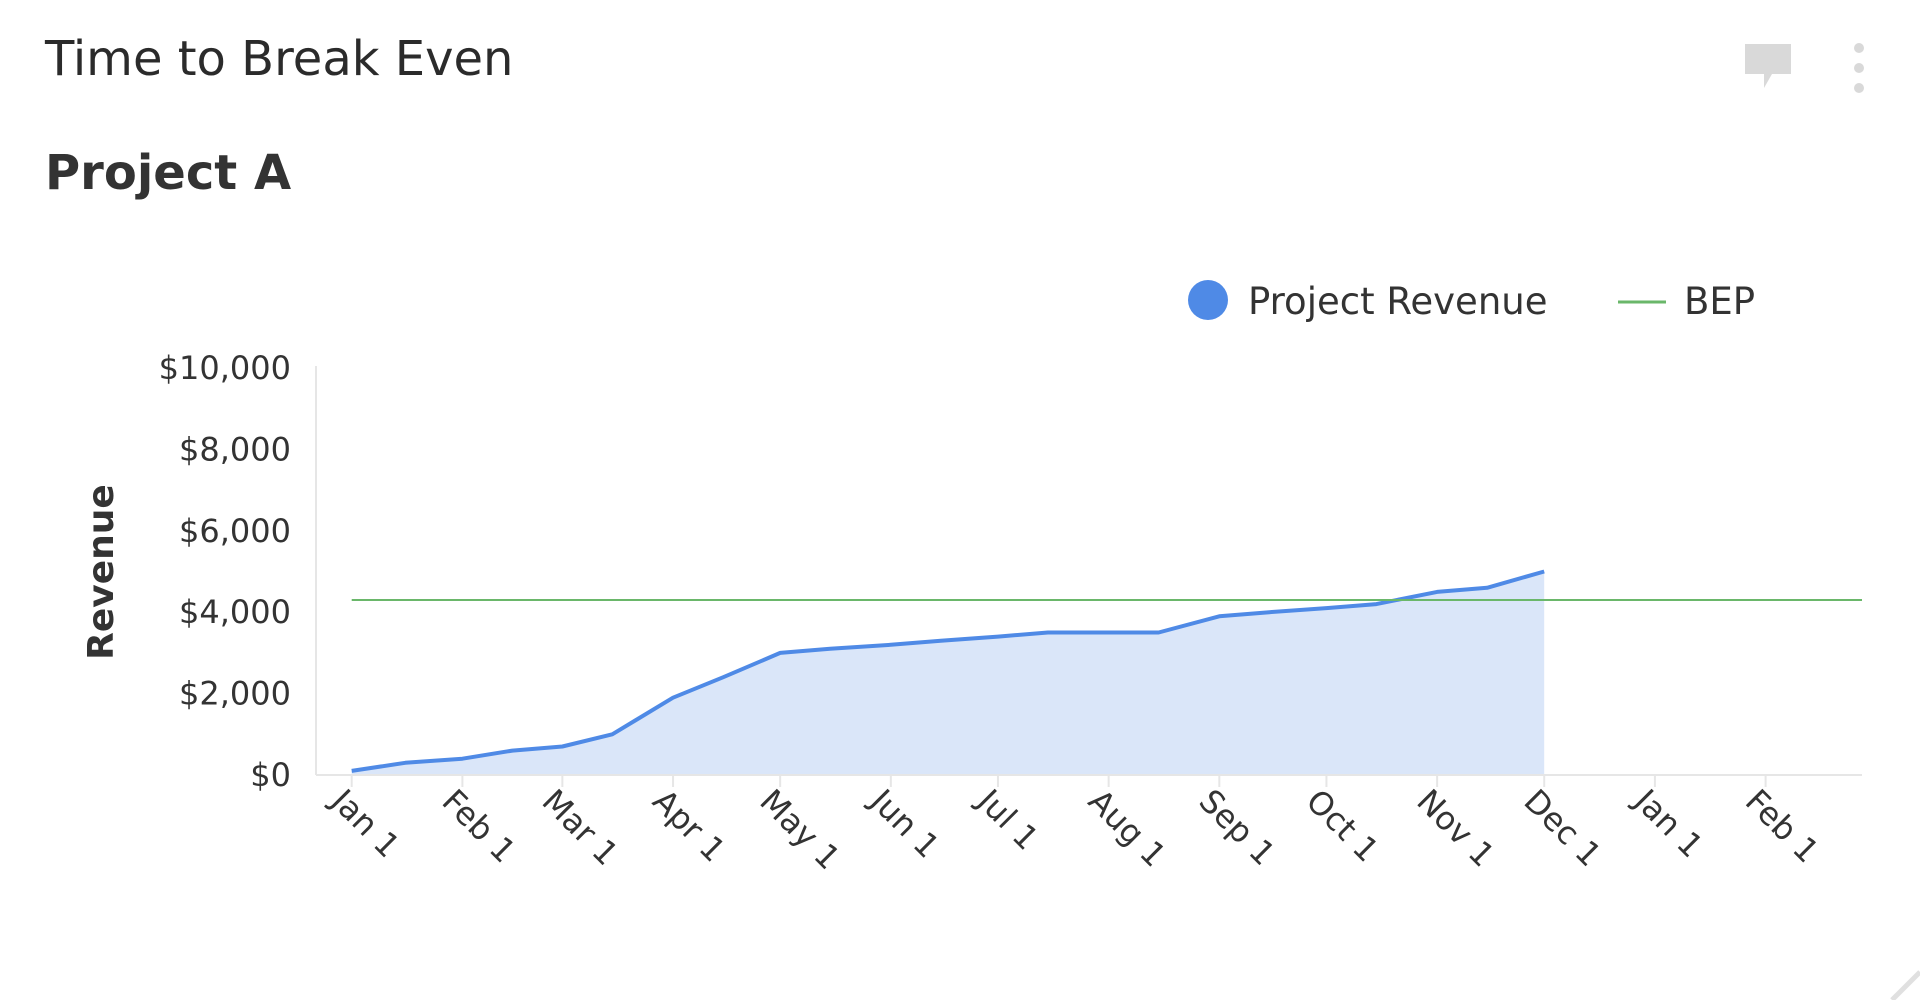 The height and width of the screenshot is (1000, 1920). What do you see at coordinates (580, 827) in the screenshot?
I see `x-tick-label: Mar 1` at bounding box center [580, 827].